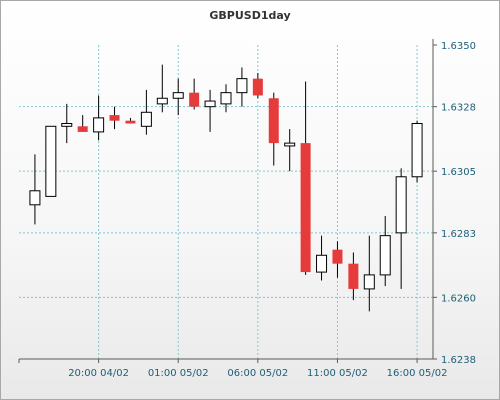 The height and width of the screenshot is (400, 500). I want to click on x-tick-label: 11:00 05/02, so click(337, 373).